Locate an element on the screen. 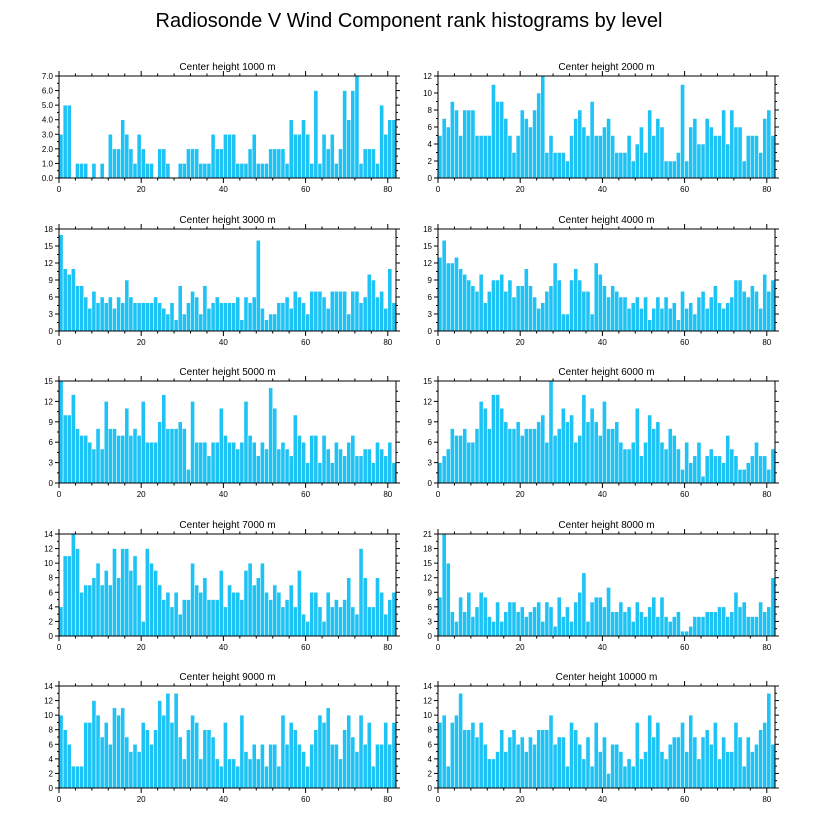  panel-2: Center height 2000 m 0 2 4 6 8 10 12 0 20 40 60 80 is located at coordinates (601, 128).